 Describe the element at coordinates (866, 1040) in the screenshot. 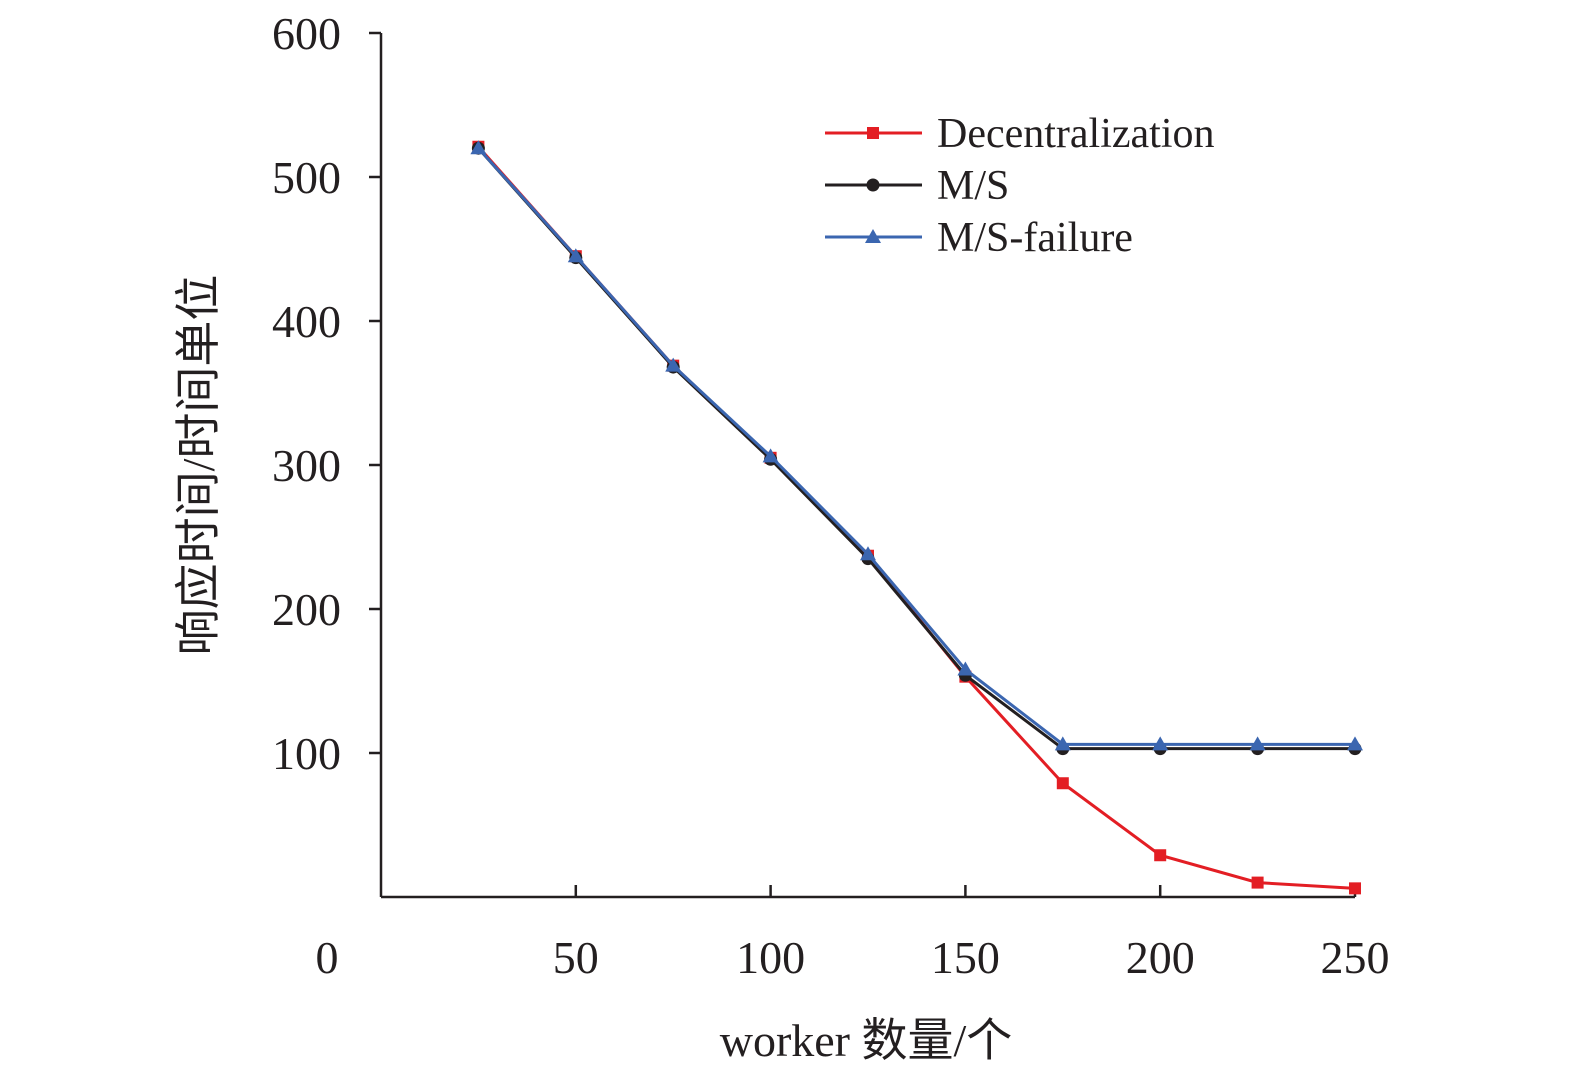

I see `x-axis-title: worker 数量/个` at that location.